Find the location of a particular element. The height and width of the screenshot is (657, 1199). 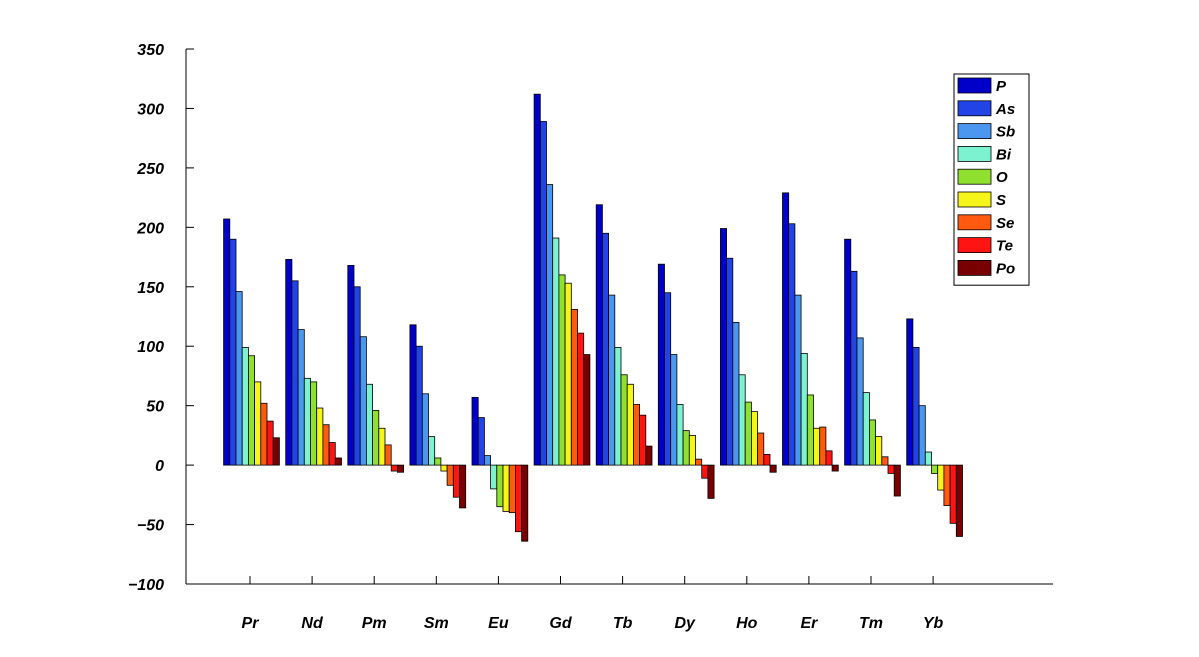

bar-tm-as is located at coordinates (854, 368).